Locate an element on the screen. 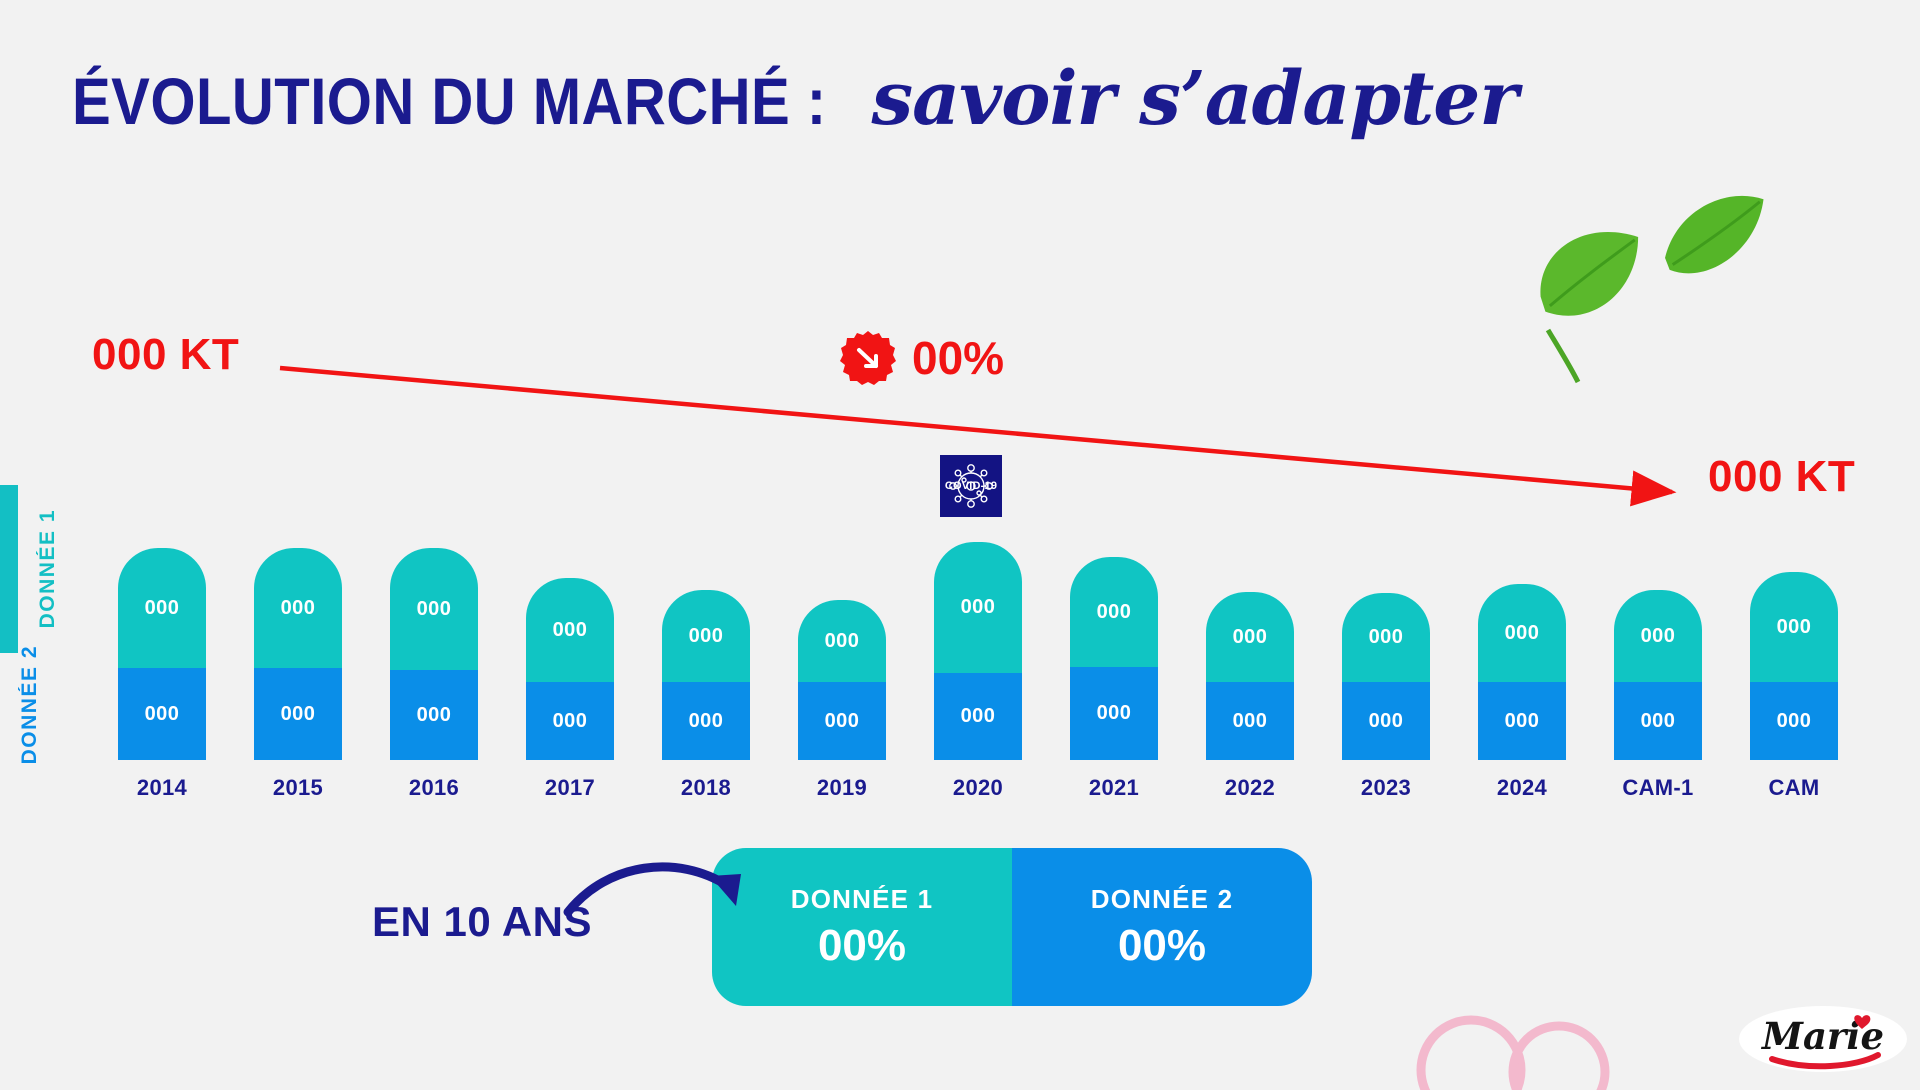 The height and width of the screenshot is (1090, 1920). bar-column-2014: 000 000 is located at coordinates (162, 580).